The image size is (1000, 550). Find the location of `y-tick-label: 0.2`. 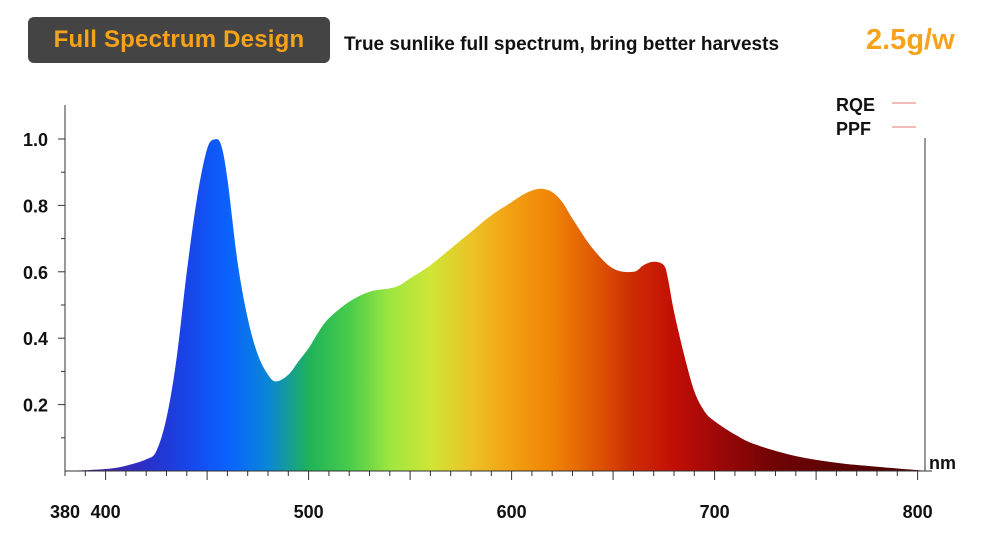

y-tick-label: 0.2 is located at coordinates (35, 406).